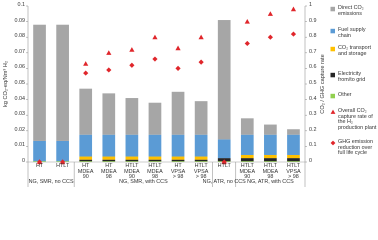 Image resolution: width=378 pixels, height=240 pixels. What do you see at coordinates (143, 182) in the screenshot?
I see `group-label: NG, SMR, with CCS` at bounding box center [143, 182].